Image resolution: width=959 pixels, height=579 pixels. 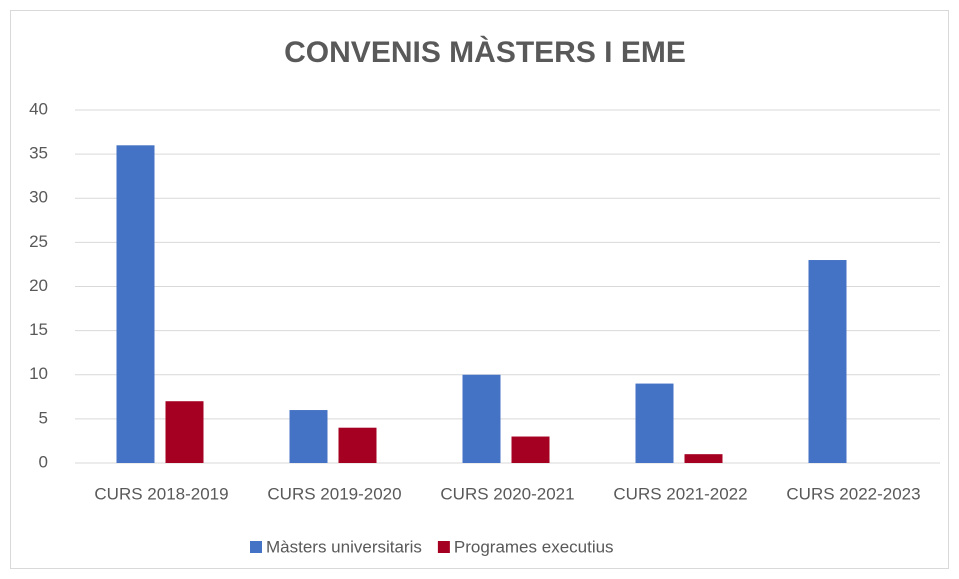 I want to click on y-tick-label: 35, so click(x=38, y=153).